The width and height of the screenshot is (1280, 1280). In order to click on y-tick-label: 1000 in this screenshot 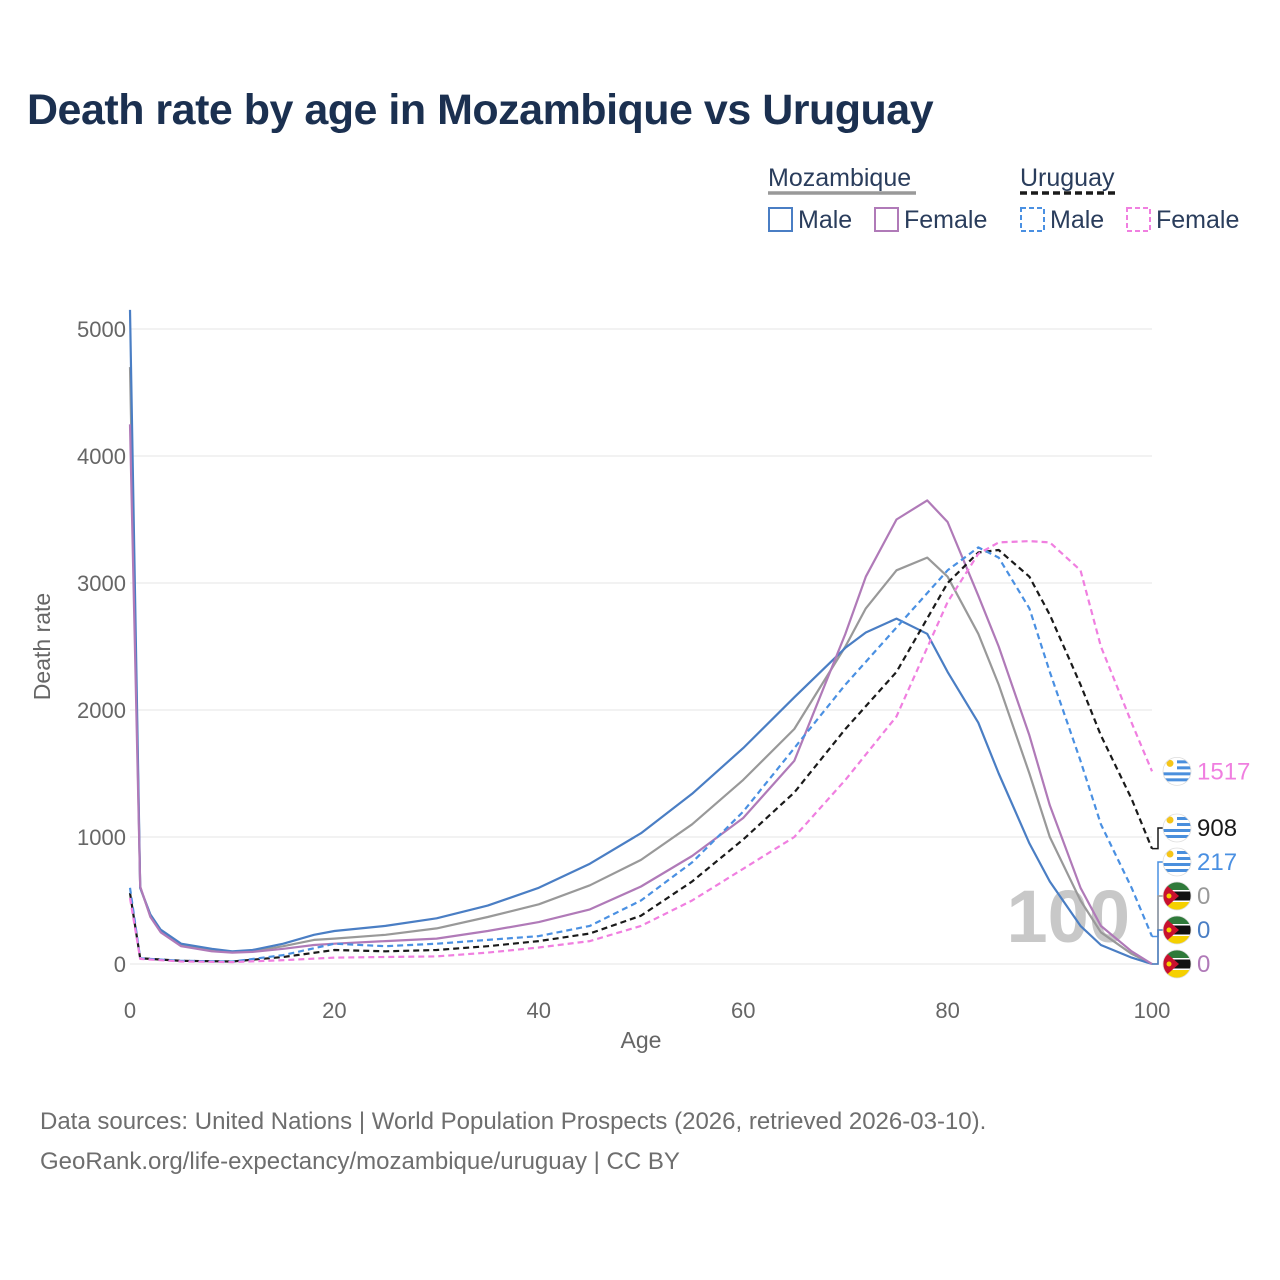, I will do `click(101, 837)`.